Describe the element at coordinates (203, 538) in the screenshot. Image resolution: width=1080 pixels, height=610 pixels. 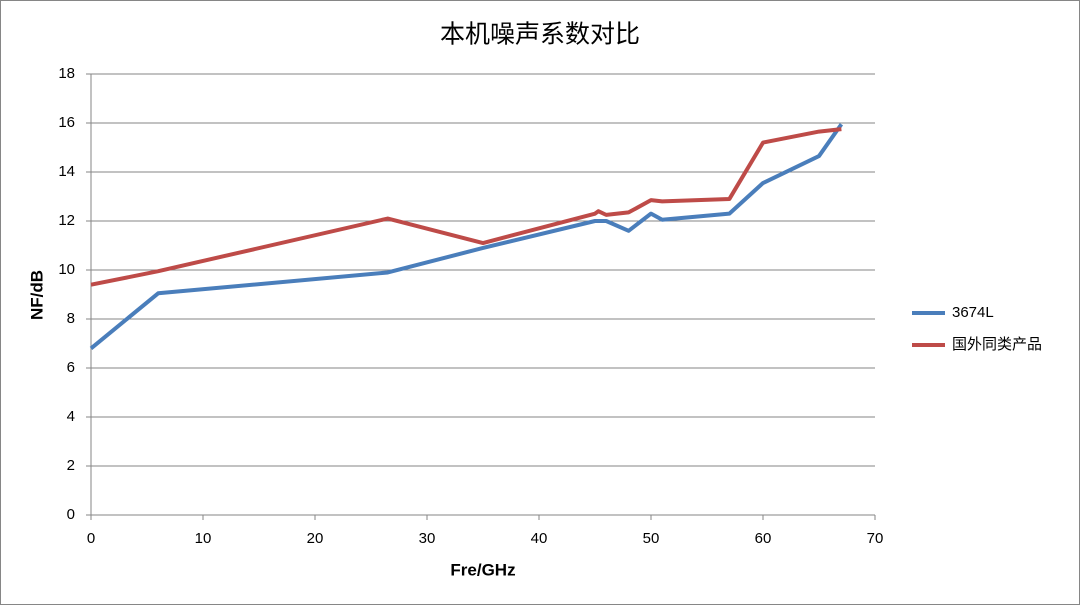
I see `x-tick-label: 10` at that location.